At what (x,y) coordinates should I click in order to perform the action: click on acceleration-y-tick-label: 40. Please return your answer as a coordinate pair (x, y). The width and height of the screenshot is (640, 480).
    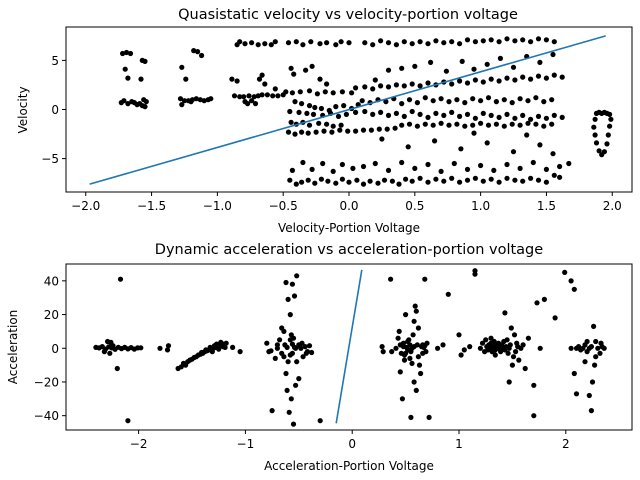
    Looking at the image, I should click on (51, 281).